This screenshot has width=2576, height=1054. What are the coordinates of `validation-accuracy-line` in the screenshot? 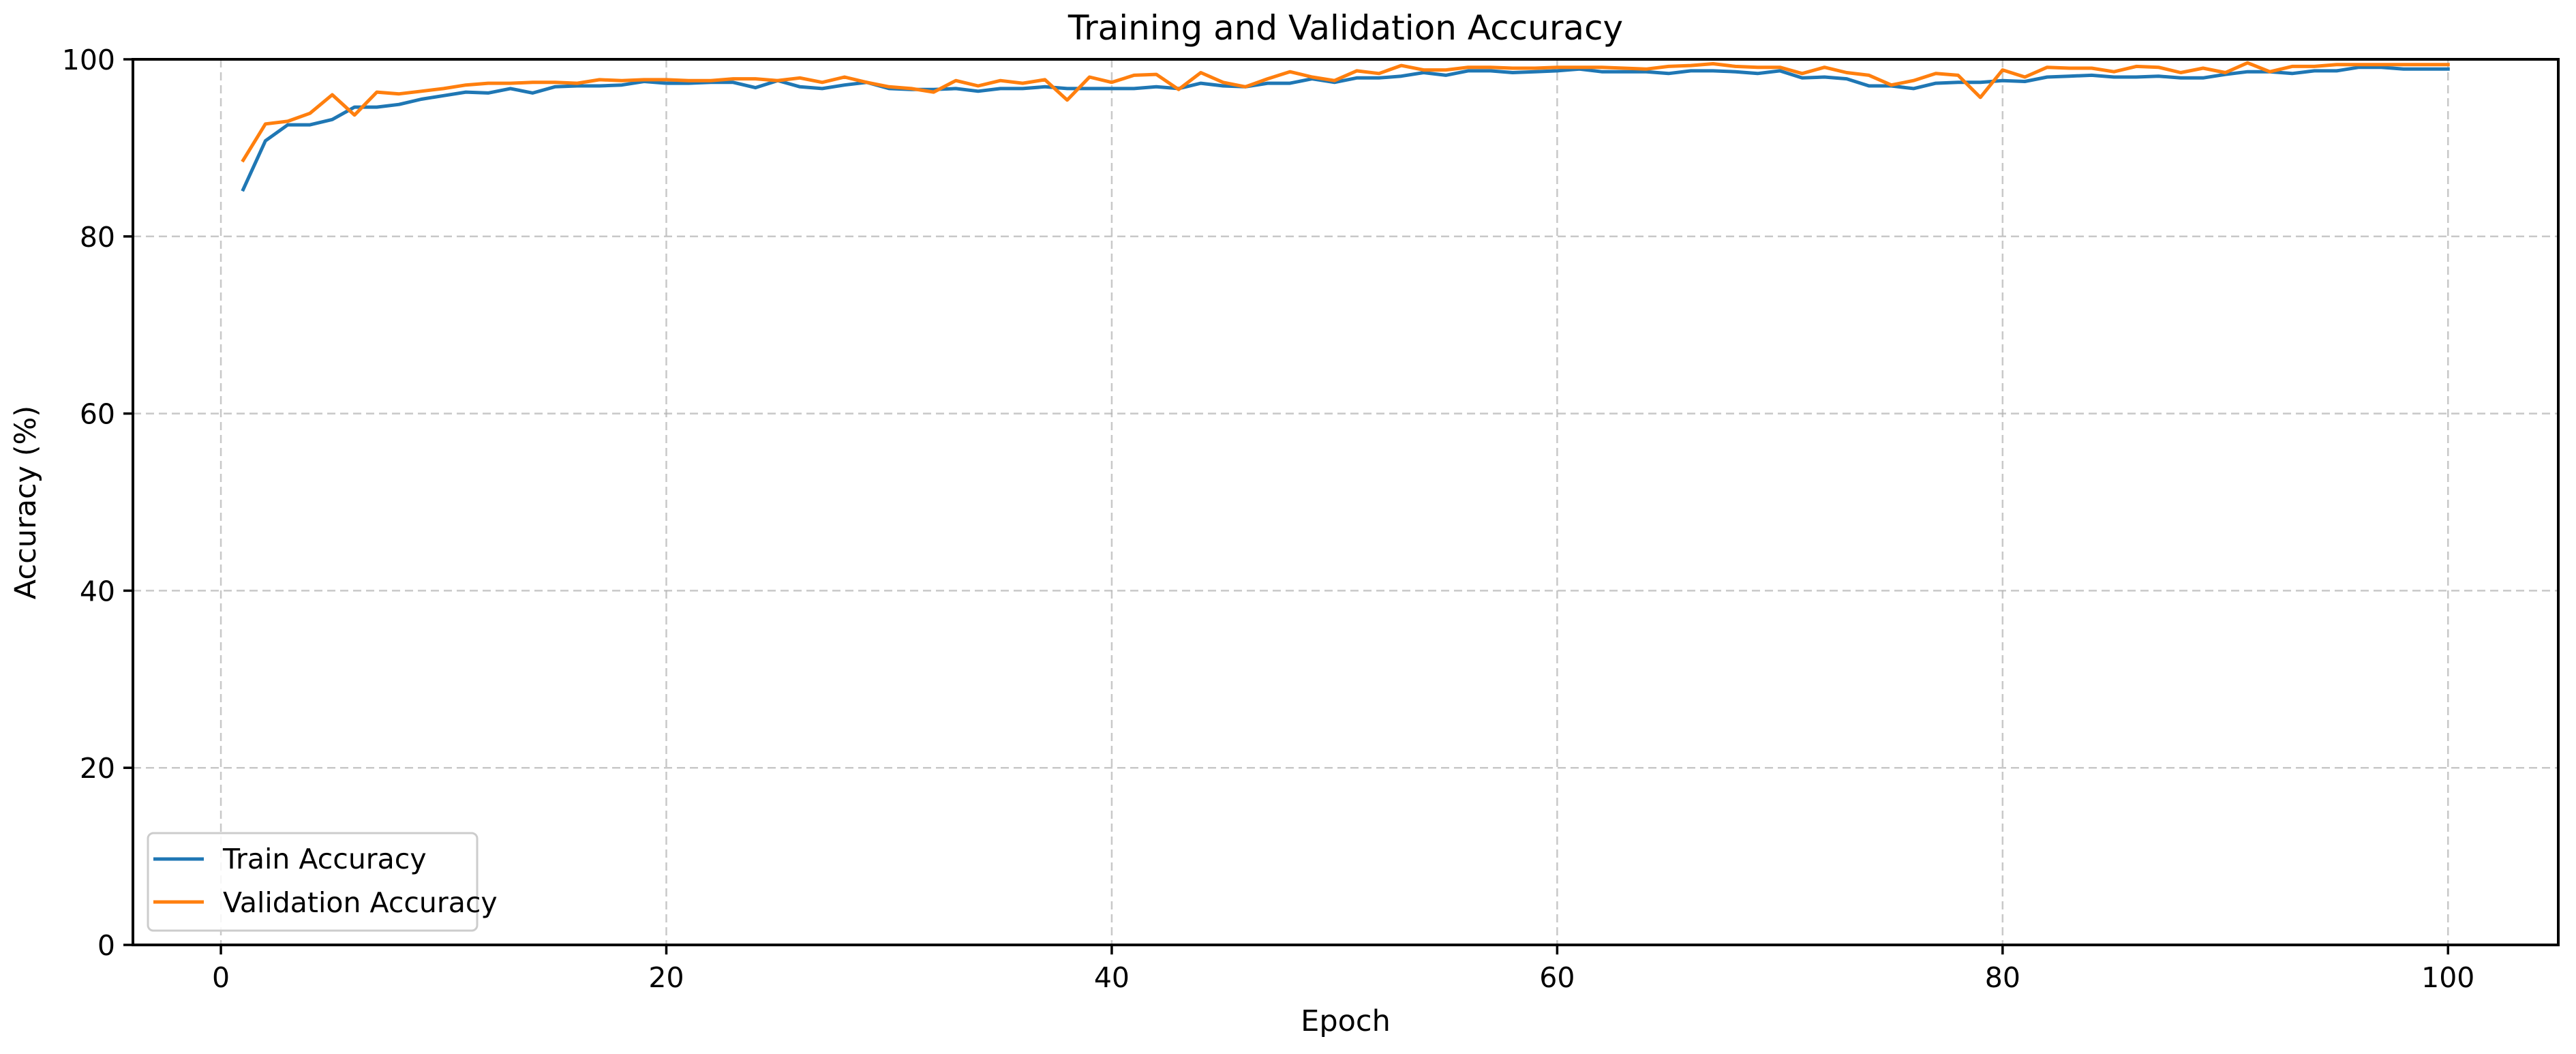 It's located at (1345, 112).